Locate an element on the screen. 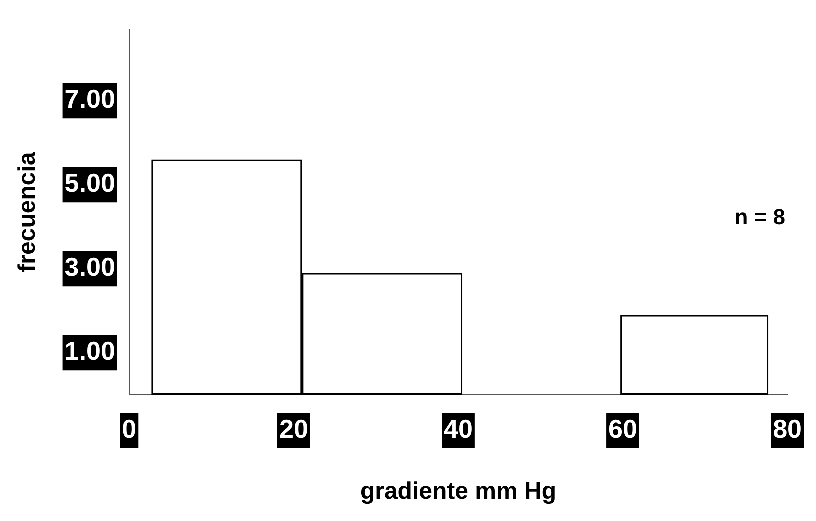  annotation: n = 8 is located at coordinates (760, 217).